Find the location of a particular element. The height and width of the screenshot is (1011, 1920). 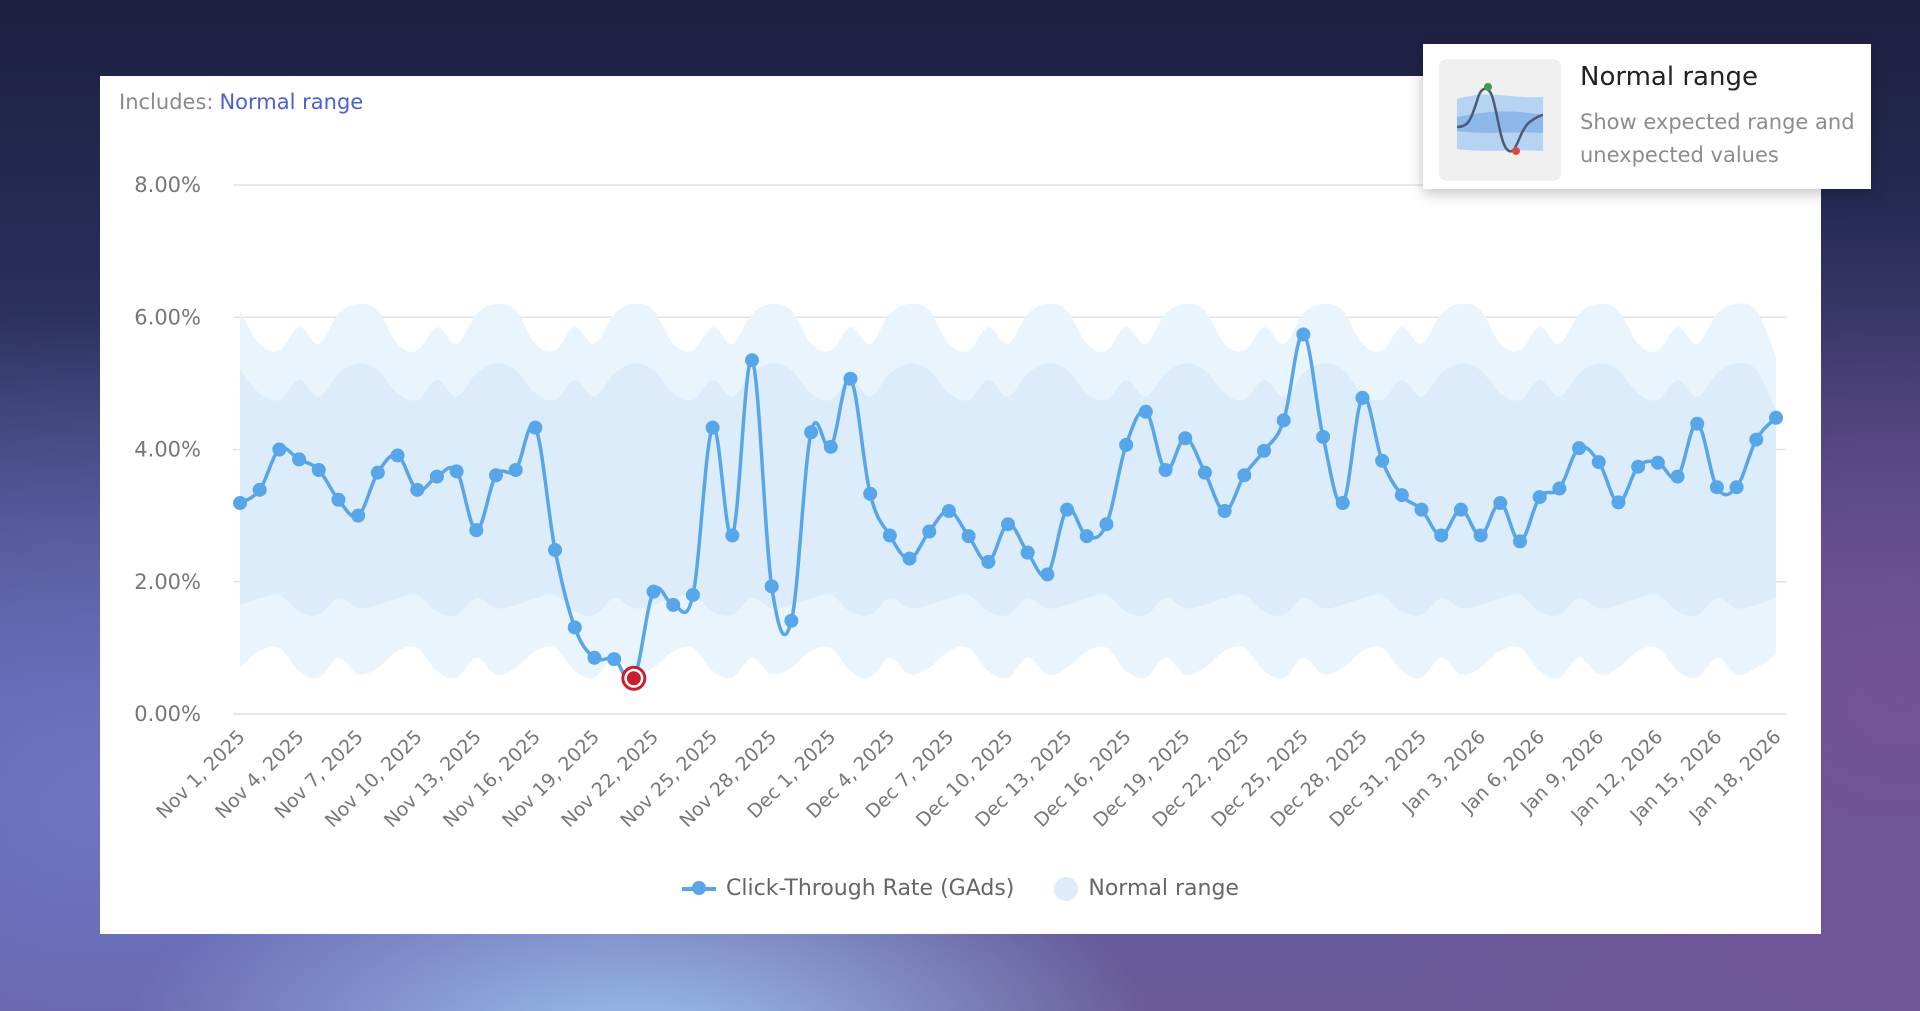

normal-range-illustration-icon is located at coordinates (1500, 120).